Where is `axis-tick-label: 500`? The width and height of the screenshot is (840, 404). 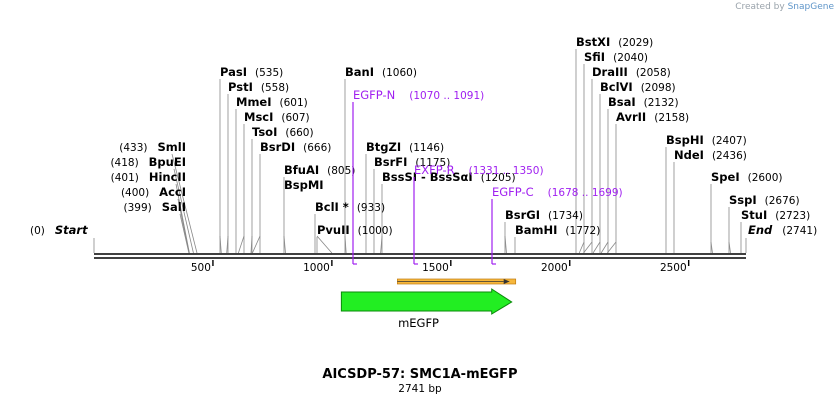 axis-tick-label: 500 is located at coordinates (201, 268).